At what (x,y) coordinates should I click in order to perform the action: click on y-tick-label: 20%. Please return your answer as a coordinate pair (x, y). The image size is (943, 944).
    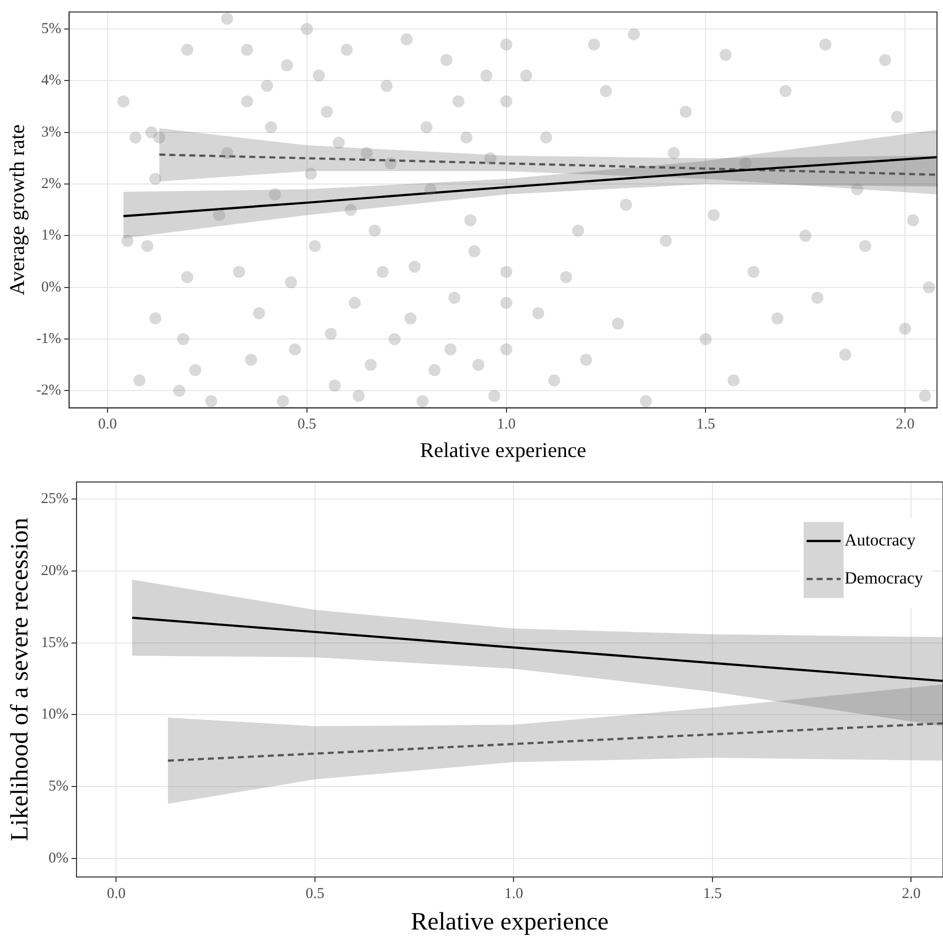
    Looking at the image, I should click on (54, 570).